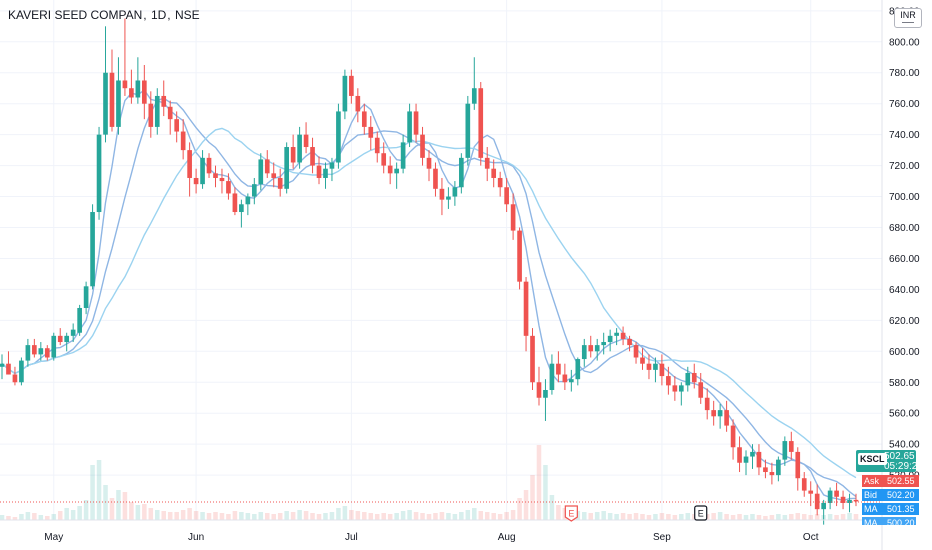 This screenshot has width=932, height=550. Describe the element at coordinates (904, 259) in the screenshot. I see `price-tick-label: 660.00` at that location.